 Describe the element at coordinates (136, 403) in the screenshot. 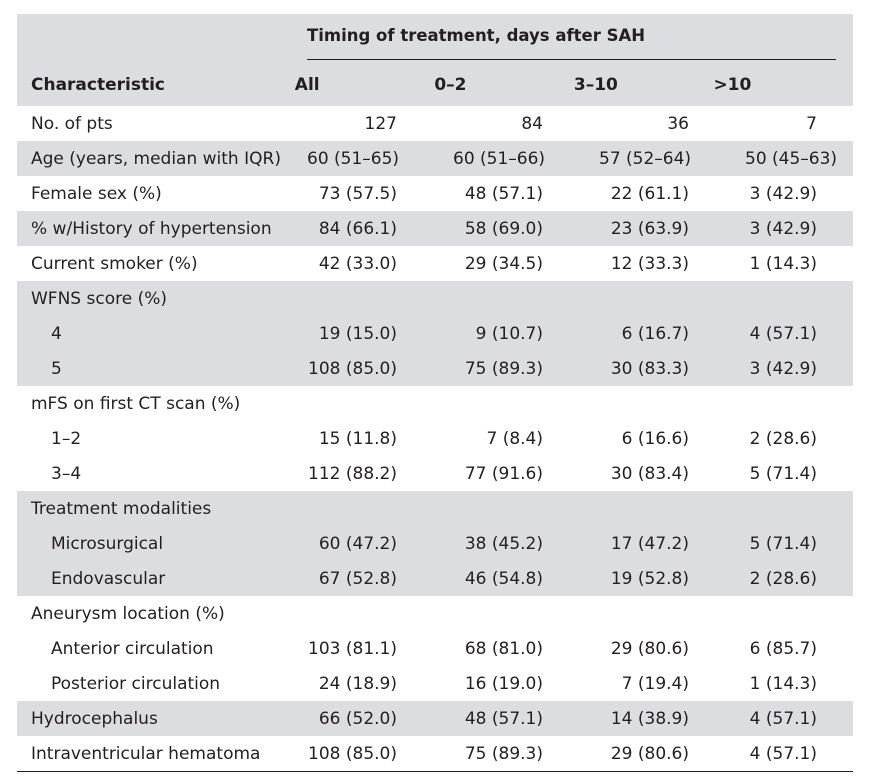

I see `row-label: mFS on first CT scan (%)` at that location.